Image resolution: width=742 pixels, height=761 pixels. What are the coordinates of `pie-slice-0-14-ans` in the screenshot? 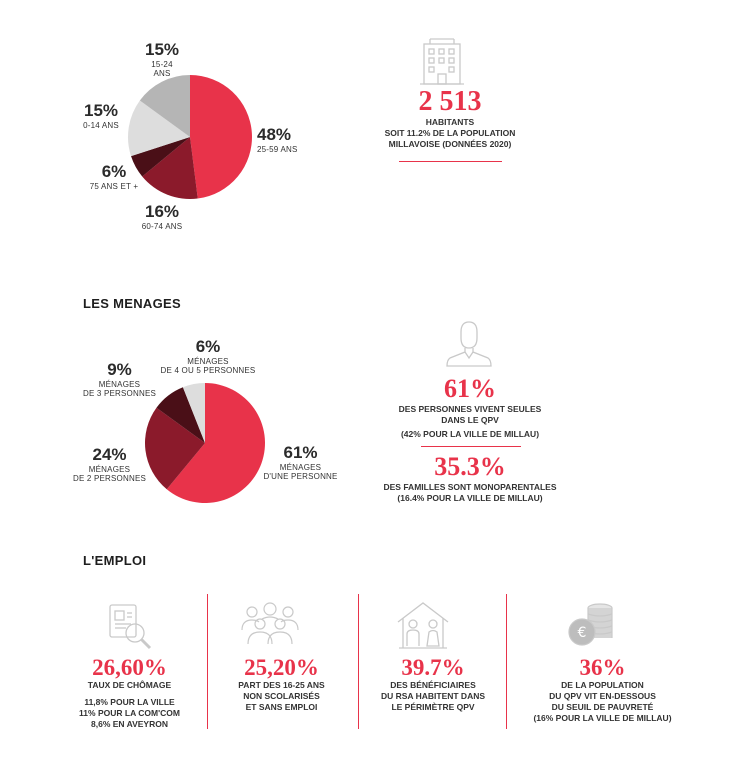 It's located at (159, 128).